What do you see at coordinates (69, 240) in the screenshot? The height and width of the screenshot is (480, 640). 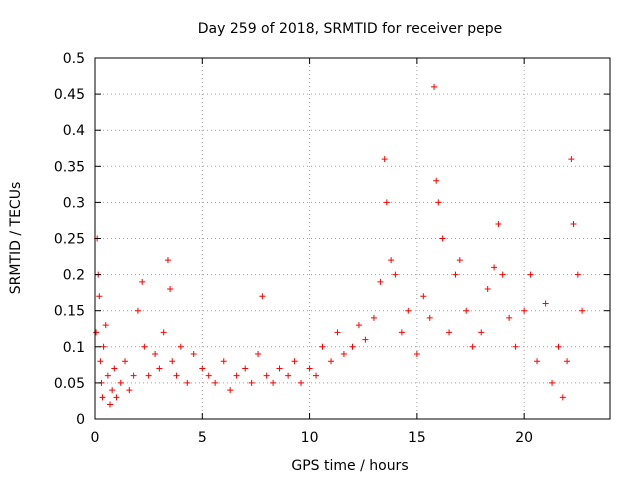 I see `y-tick-label: 0.25` at bounding box center [69, 240].